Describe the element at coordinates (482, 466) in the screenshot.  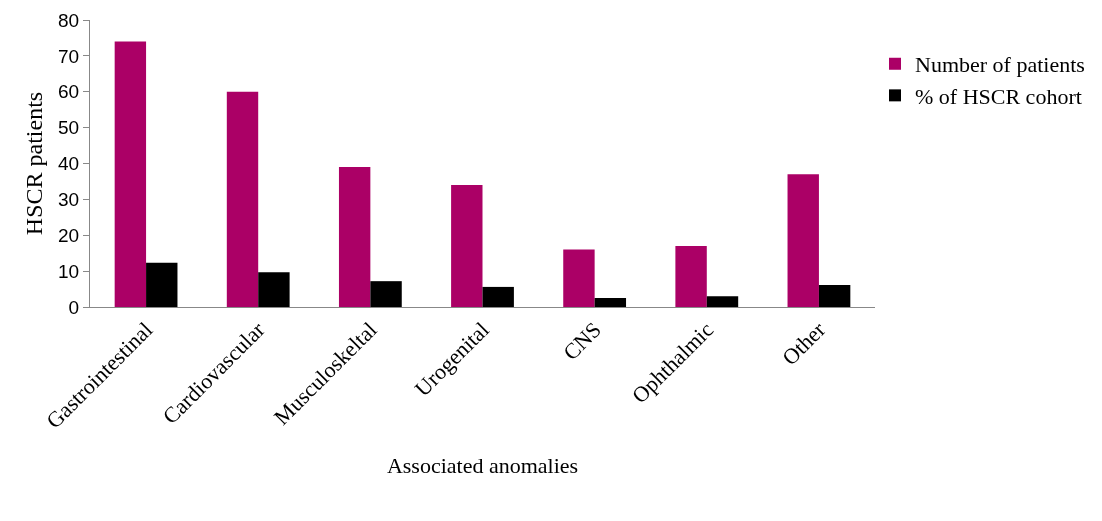
I see `x-axis-title: Associated anomalies` at that location.